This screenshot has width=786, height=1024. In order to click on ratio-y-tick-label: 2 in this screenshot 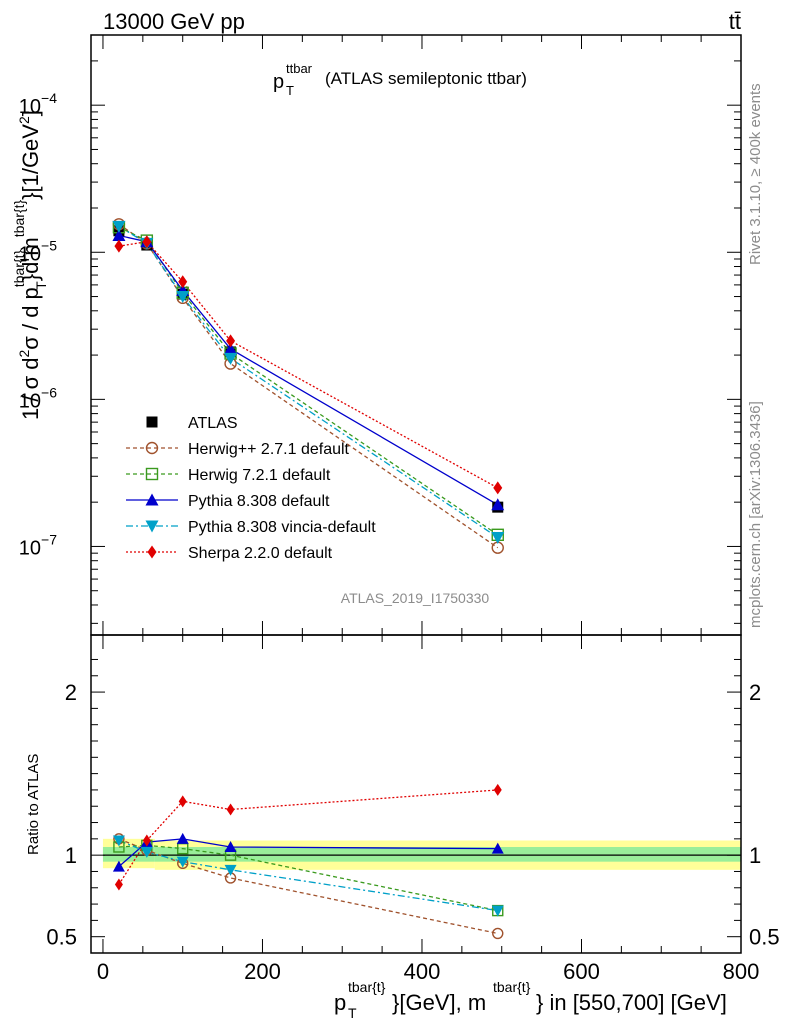, I will do `click(71, 692)`.